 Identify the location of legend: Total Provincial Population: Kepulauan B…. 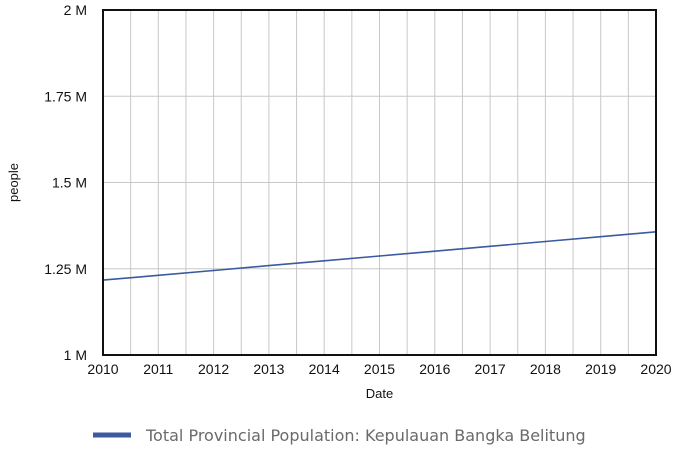
(339, 435).